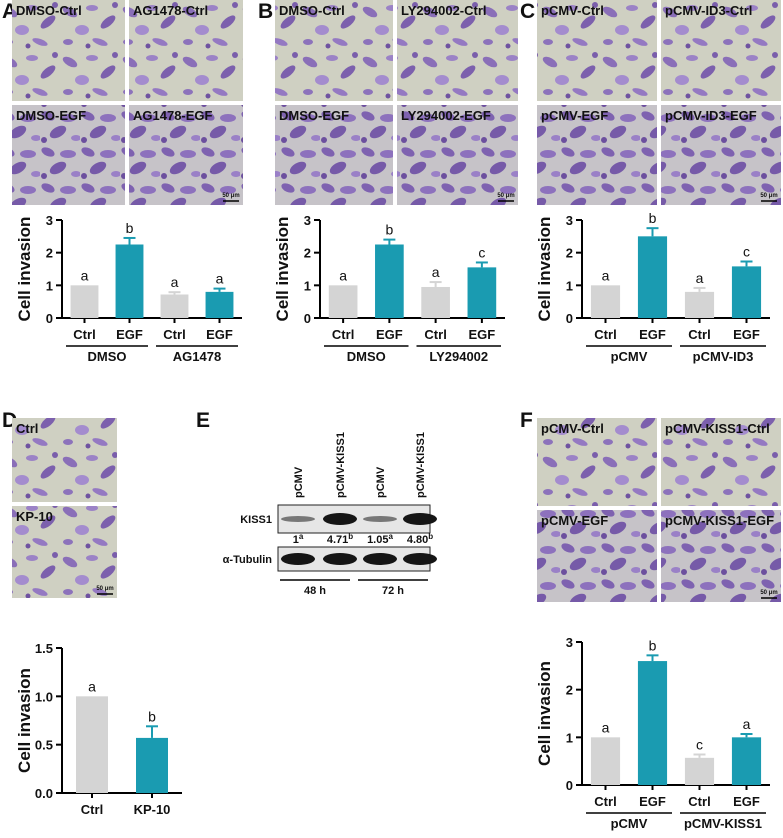  What do you see at coordinates (723, 356) in the screenshot?
I see `group-label: pCMV-ID3` at bounding box center [723, 356].